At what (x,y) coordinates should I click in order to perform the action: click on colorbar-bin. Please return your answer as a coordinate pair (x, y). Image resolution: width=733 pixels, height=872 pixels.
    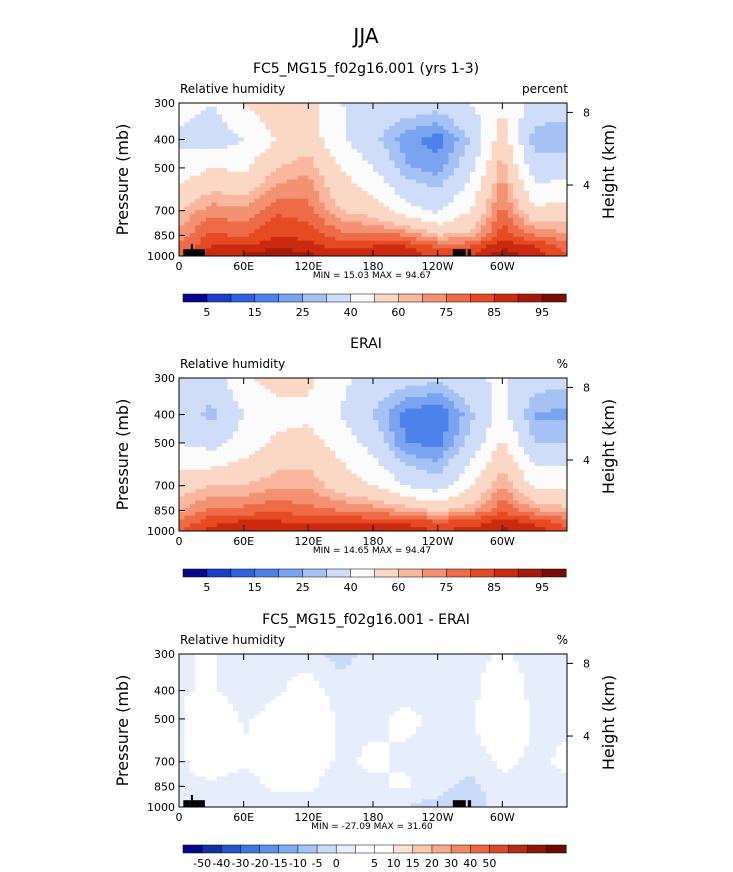
    Looking at the image, I should click on (530, 298).